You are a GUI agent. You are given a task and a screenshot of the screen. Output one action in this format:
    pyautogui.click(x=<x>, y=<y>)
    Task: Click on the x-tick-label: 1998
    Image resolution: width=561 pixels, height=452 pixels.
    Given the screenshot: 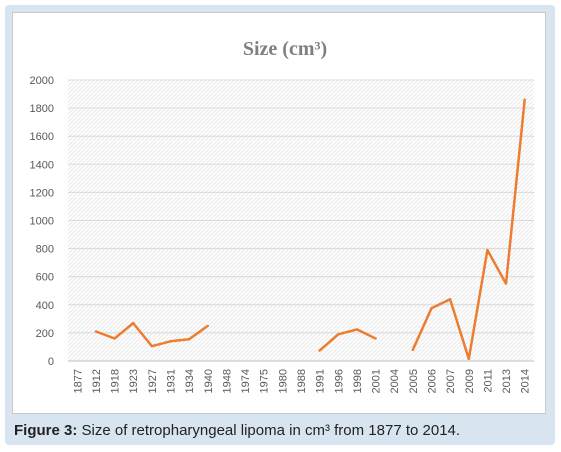 What is the action you would take?
    pyautogui.click(x=358, y=381)
    